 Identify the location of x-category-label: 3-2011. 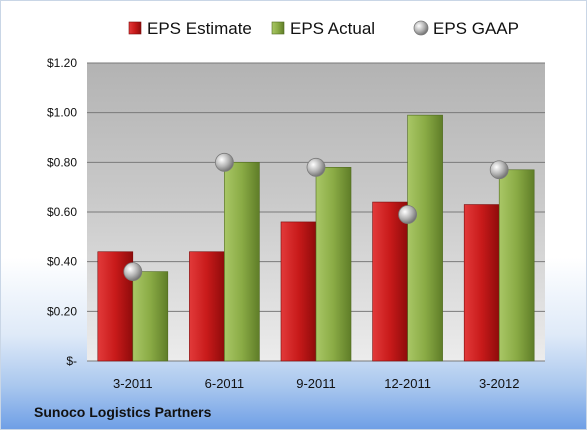
(133, 383).